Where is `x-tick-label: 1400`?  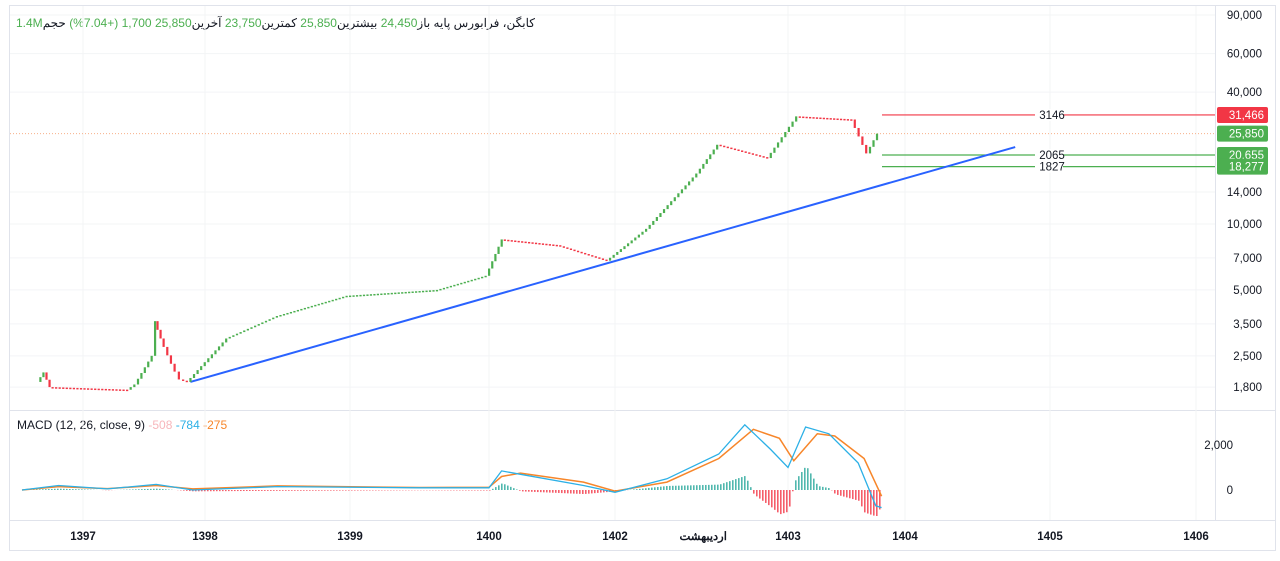
x-tick-label: 1400 is located at coordinates (489, 537).